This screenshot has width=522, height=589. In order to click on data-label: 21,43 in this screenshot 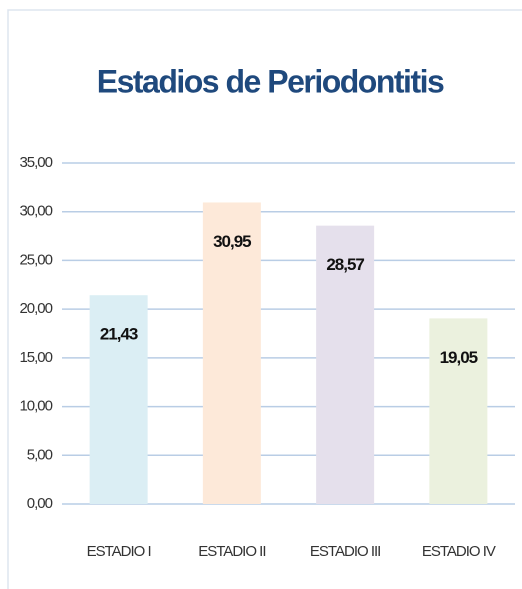, I will do `click(119, 334)`.